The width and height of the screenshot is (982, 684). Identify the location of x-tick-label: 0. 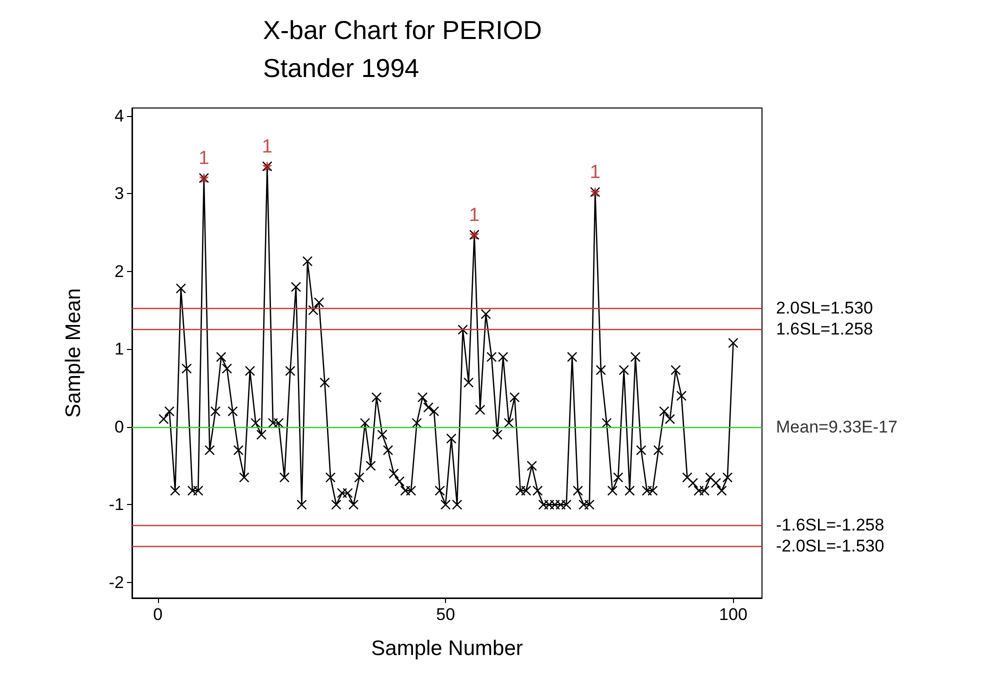
(158, 614).